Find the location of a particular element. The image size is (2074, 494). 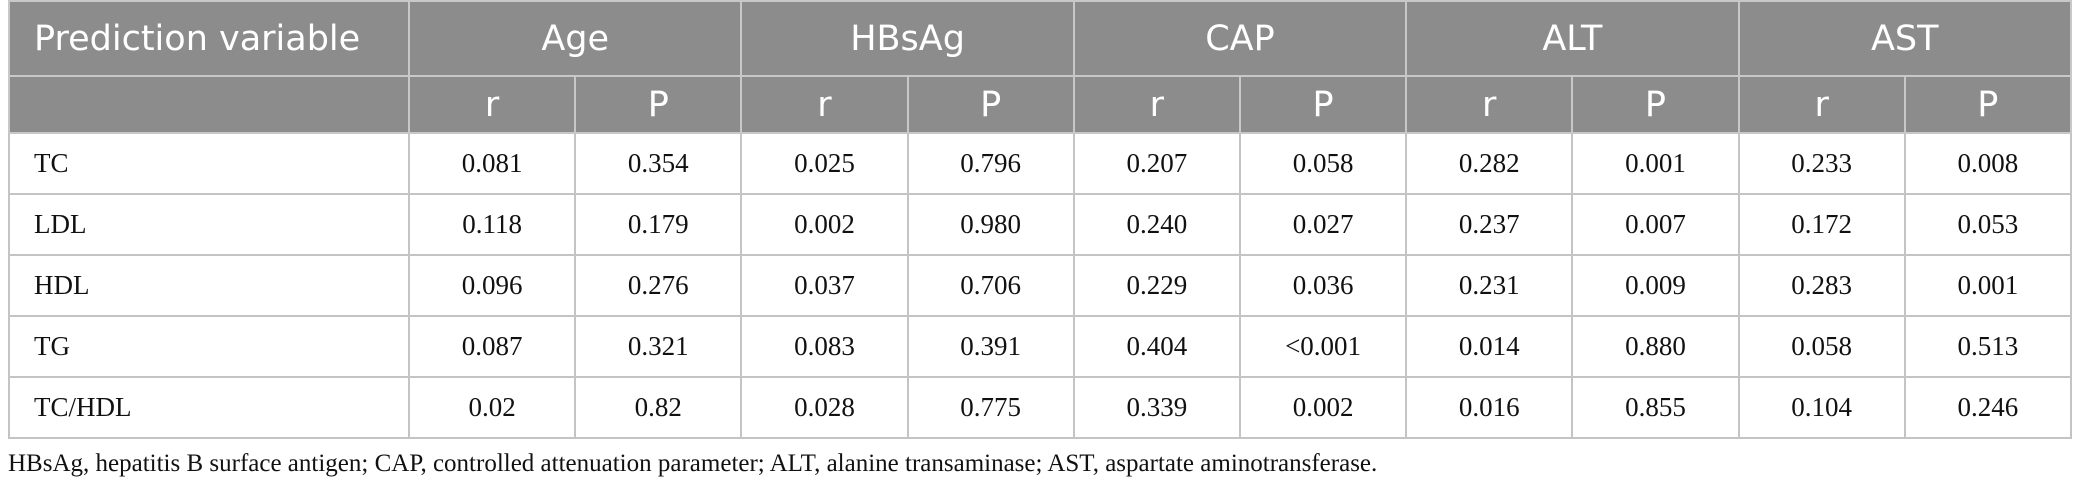

cell-ast-p: 0.513 is located at coordinates (1987, 346).